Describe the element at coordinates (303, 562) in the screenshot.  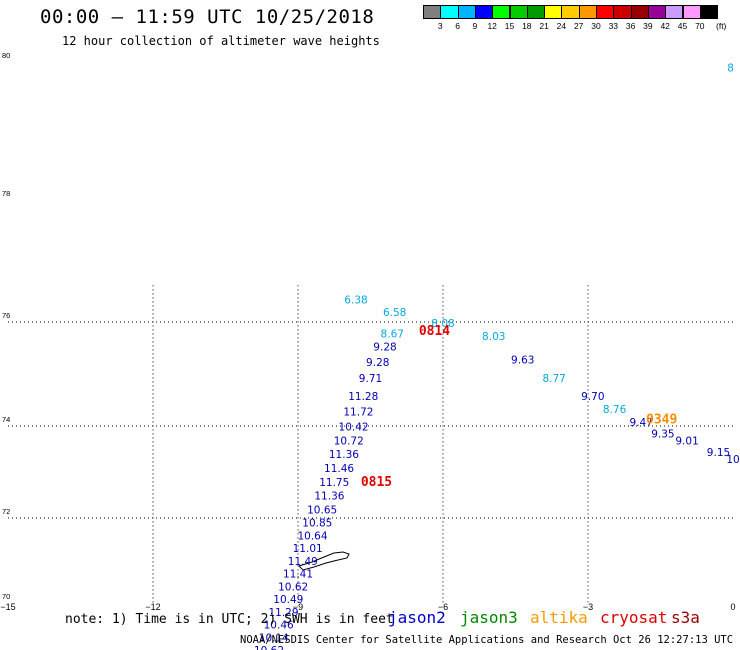
I see `wave-height-label: 11.49` at that location.